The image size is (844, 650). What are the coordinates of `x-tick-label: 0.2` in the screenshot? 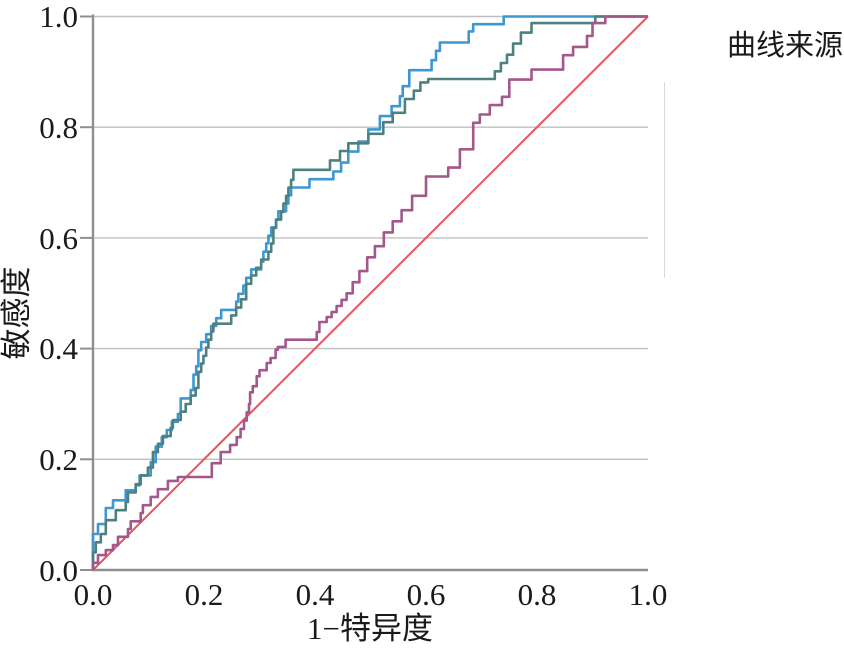 It's located at (204, 594).